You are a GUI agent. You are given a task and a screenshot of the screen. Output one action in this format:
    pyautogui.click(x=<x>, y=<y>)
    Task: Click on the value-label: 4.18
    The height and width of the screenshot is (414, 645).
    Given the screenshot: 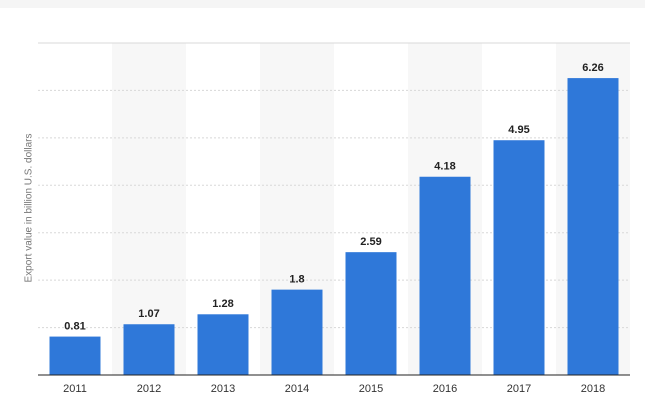 What is the action you would take?
    pyautogui.click(x=444, y=167)
    